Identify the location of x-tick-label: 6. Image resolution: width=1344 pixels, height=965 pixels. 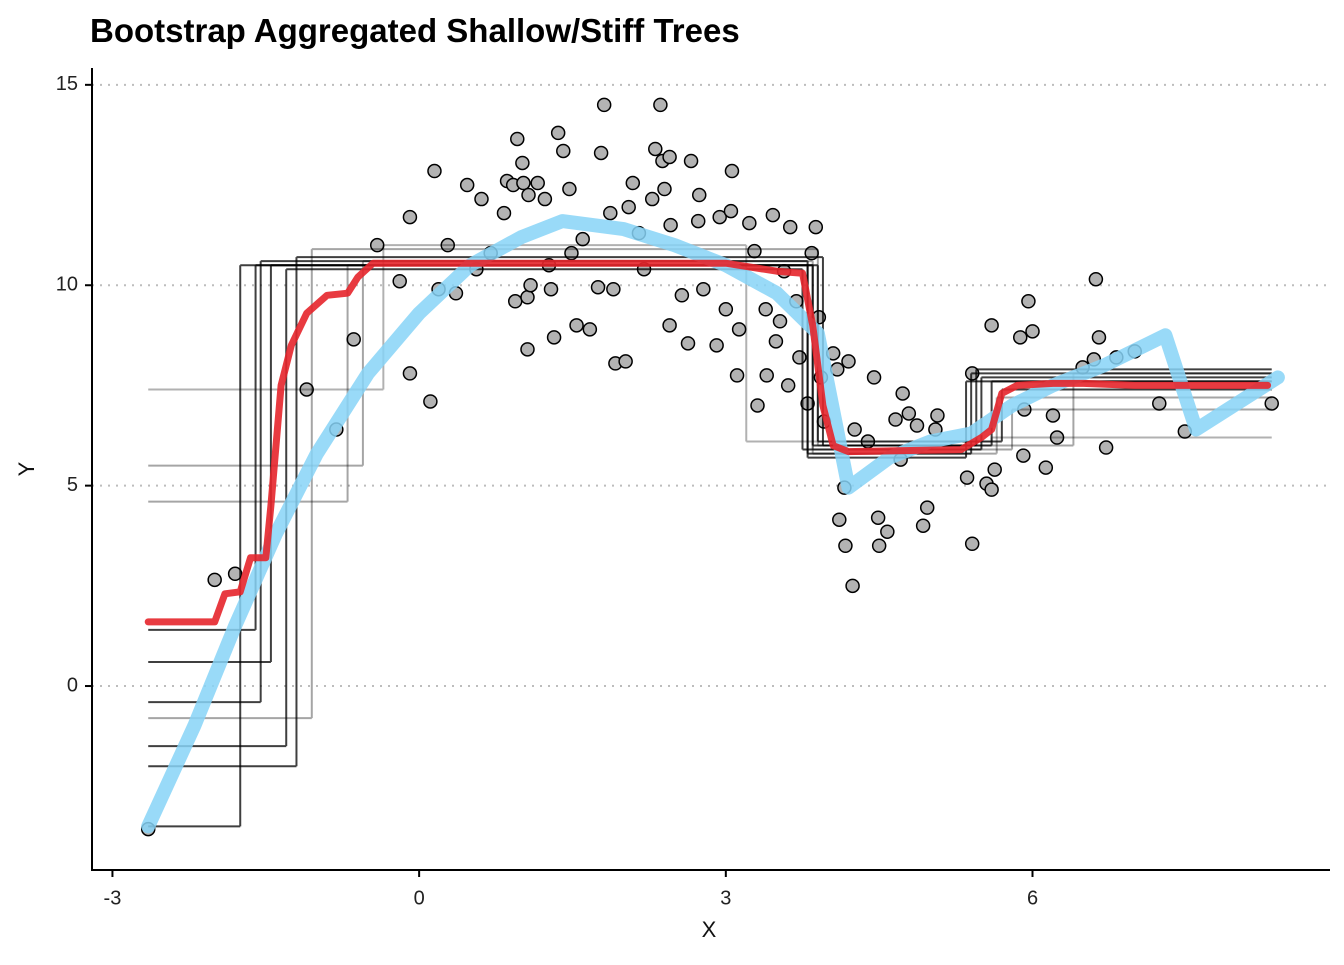
(1032, 898).